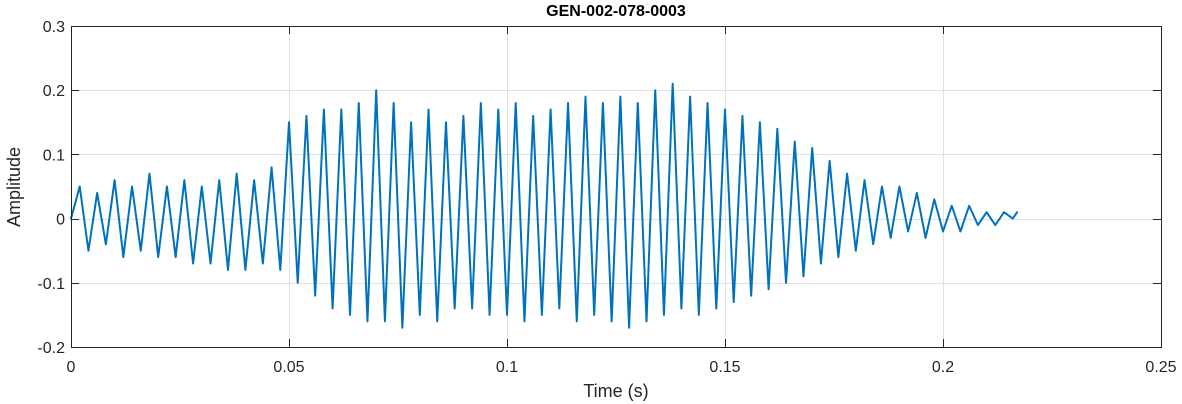 The image size is (1182, 404). Describe the element at coordinates (60, 220) in the screenshot. I see `y-tick-label: 0` at that location.